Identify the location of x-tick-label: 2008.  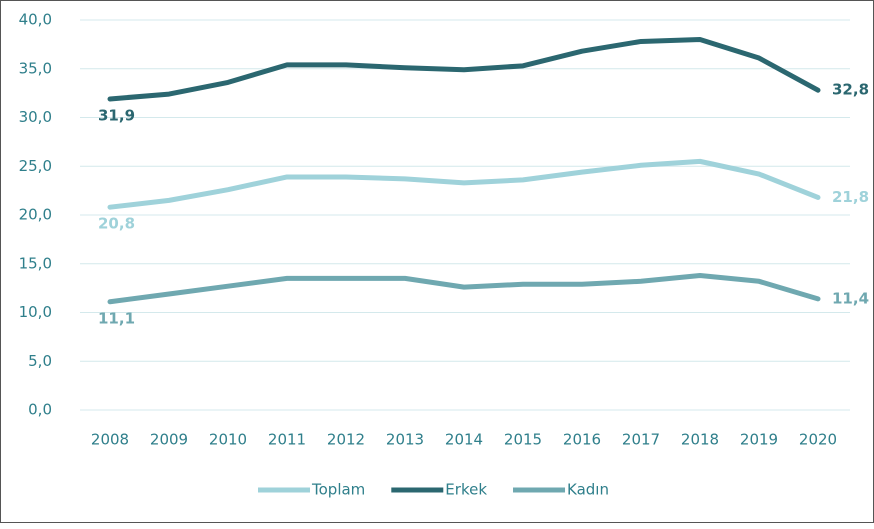
(110, 440).